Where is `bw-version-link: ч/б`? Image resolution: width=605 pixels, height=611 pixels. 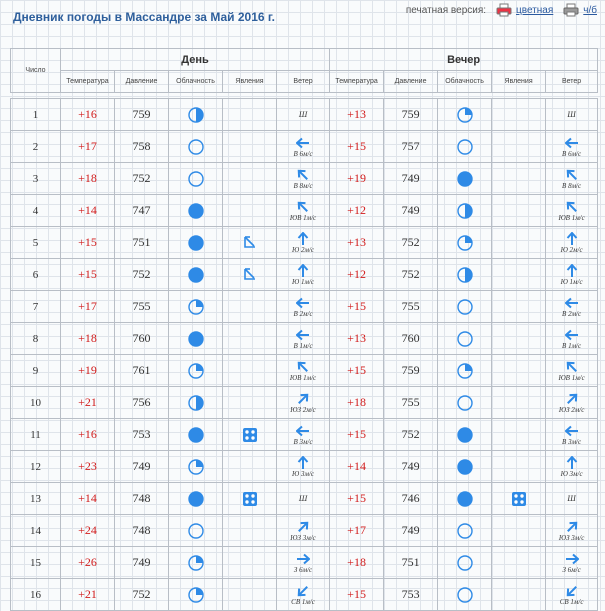 bw-version-link: ч/б is located at coordinates (590, 10).